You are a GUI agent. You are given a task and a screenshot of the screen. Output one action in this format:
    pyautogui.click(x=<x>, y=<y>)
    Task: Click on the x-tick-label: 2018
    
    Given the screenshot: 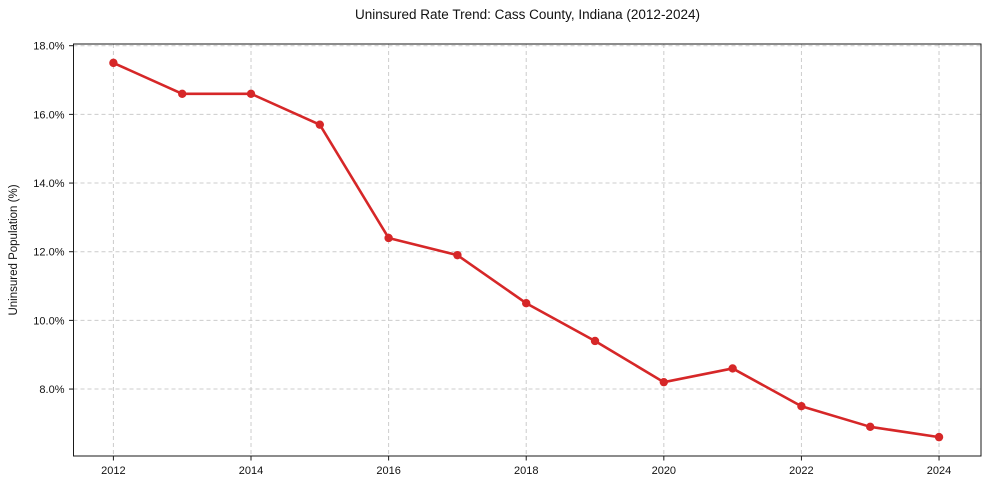 What is the action you would take?
    pyautogui.click(x=526, y=471)
    